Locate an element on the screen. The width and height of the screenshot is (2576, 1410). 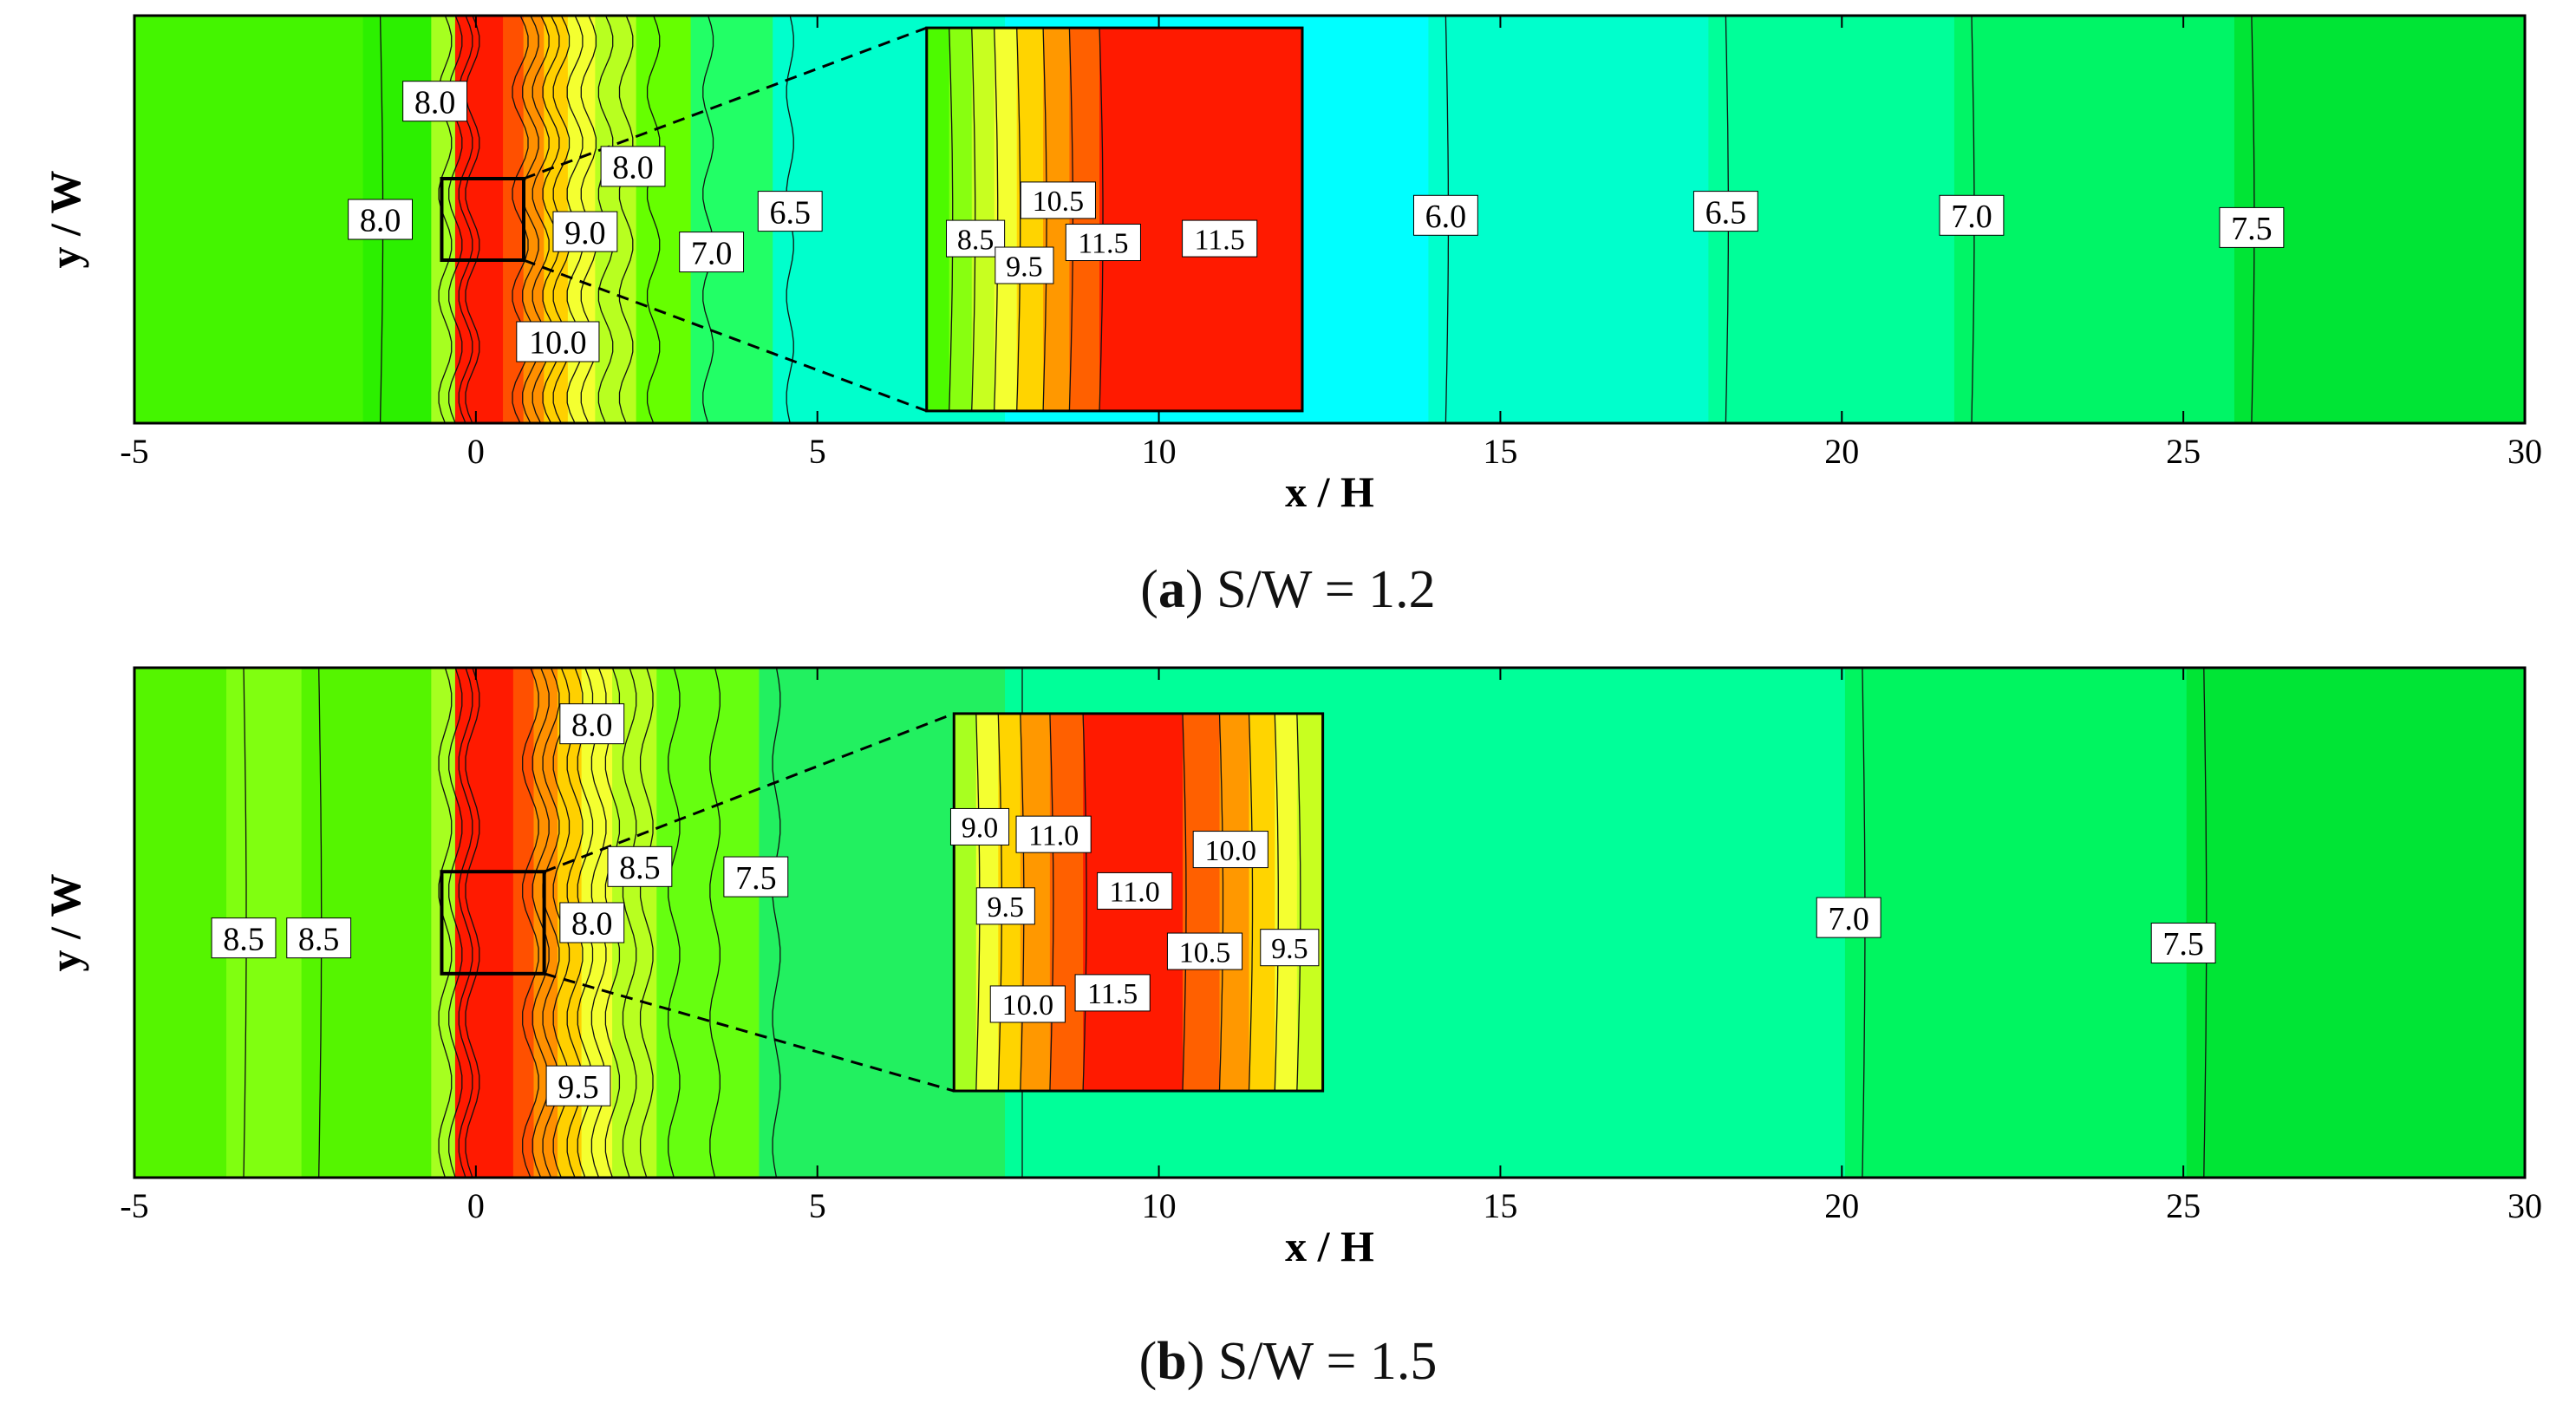
contour-label-1-text: 8.5 is located at coordinates (319, 939).